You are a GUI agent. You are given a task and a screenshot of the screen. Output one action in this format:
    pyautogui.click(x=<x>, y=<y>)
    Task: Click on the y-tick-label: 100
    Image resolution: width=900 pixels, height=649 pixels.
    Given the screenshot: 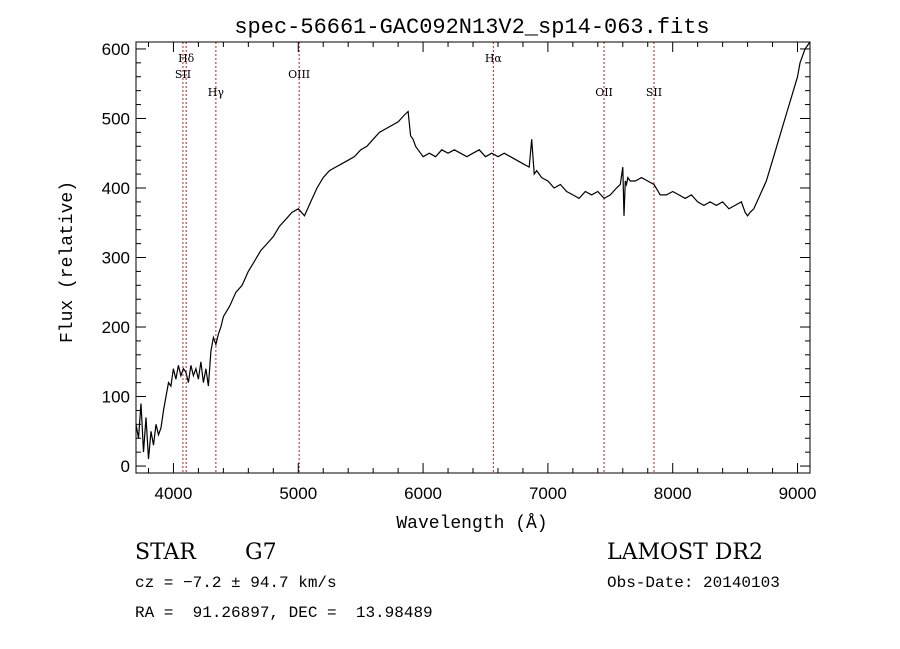 What is the action you would take?
    pyautogui.click(x=116, y=397)
    